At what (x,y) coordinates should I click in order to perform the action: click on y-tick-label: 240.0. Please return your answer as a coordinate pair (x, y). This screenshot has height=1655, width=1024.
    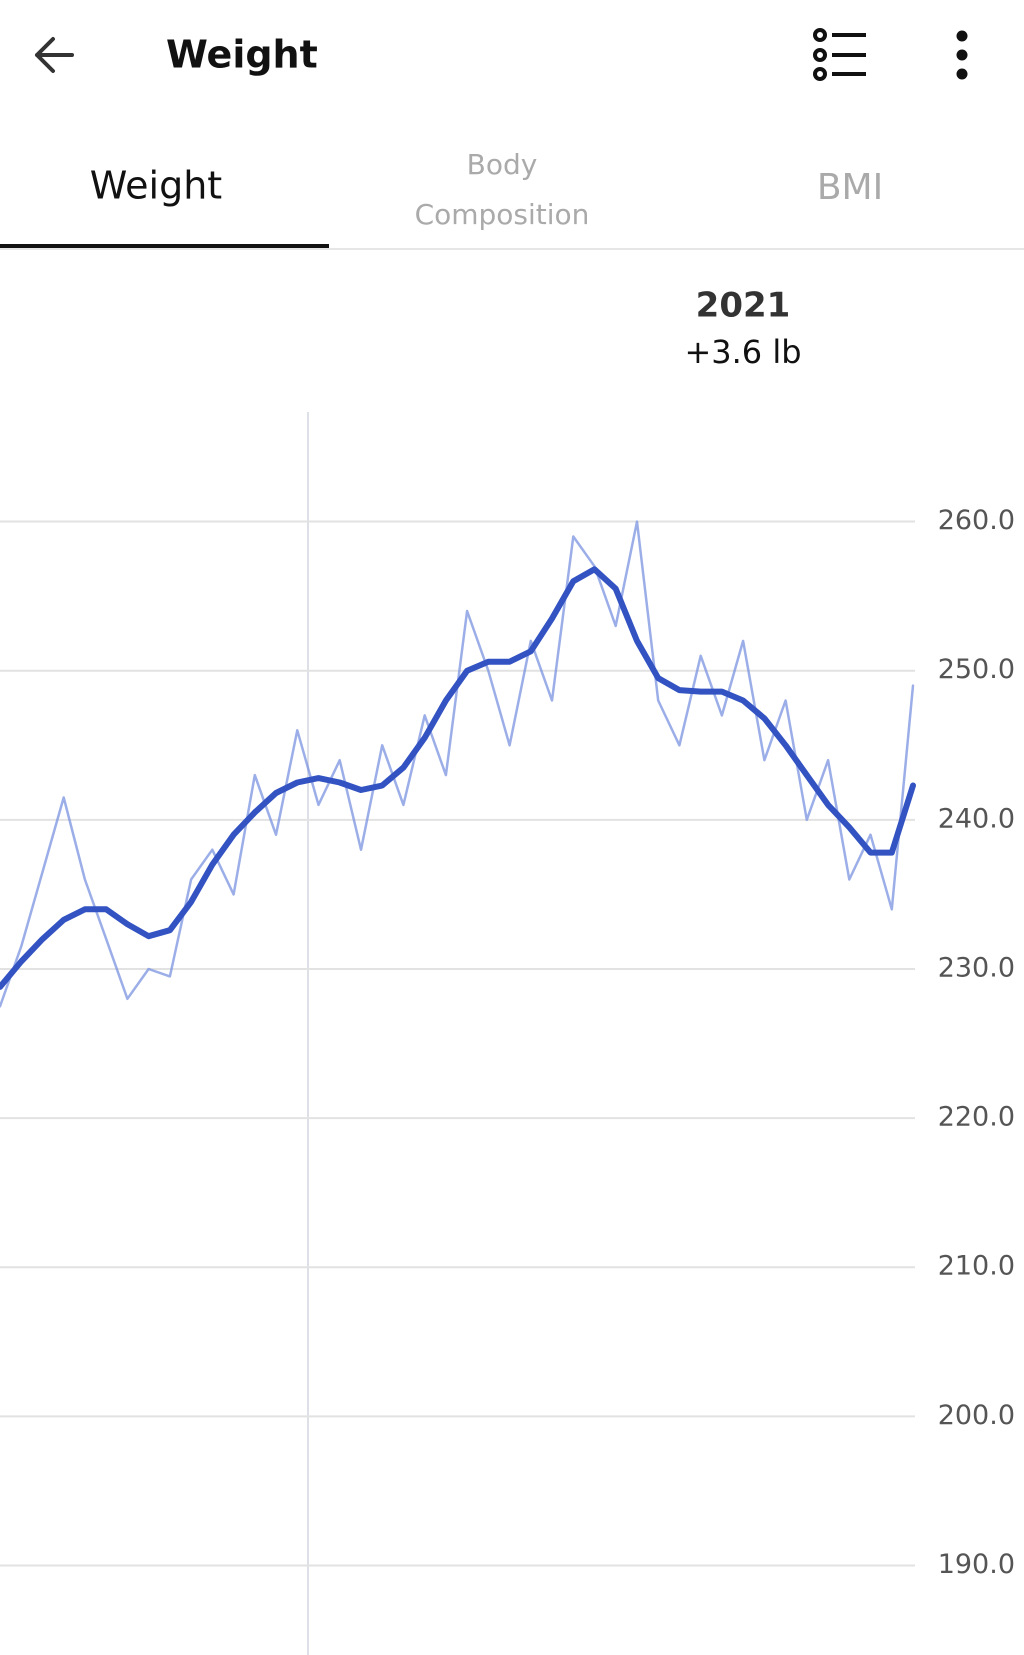
    Looking at the image, I should click on (976, 818).